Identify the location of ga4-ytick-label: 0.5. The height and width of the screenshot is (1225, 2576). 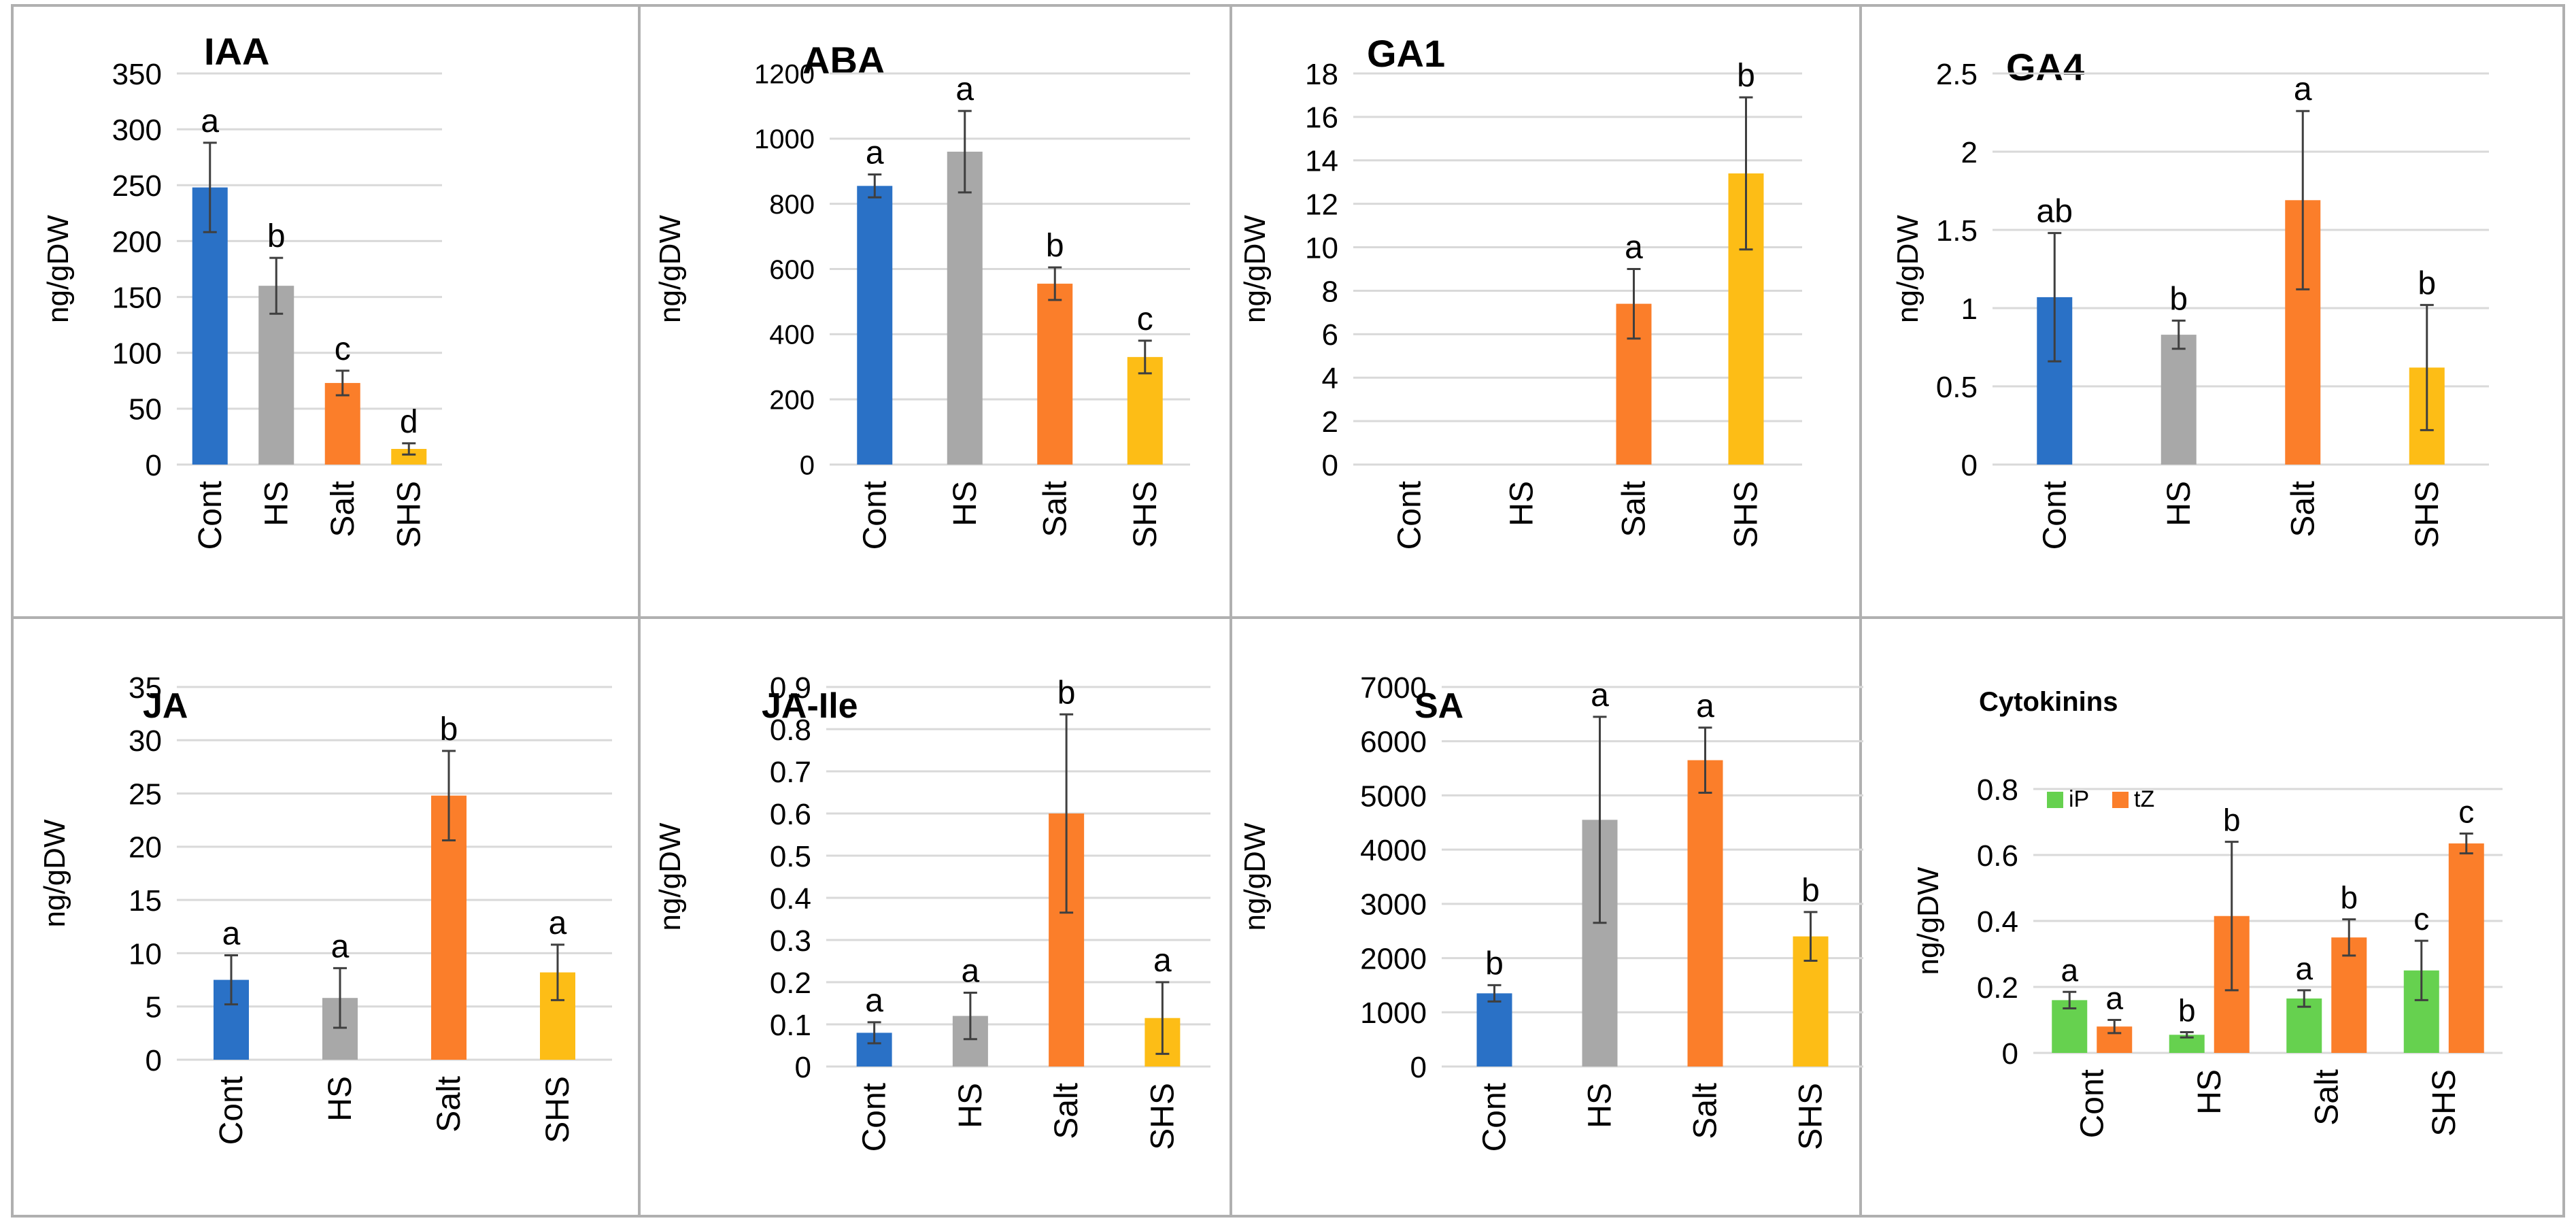
(1957, 387).